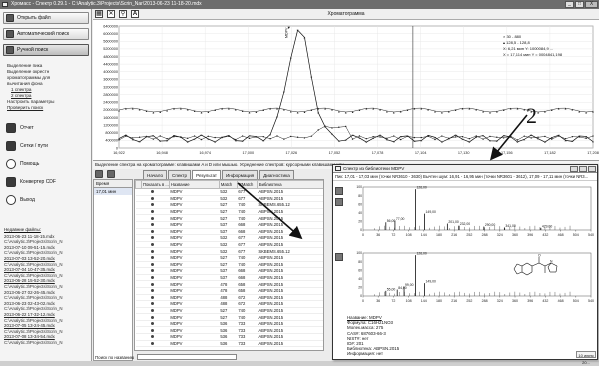 Image resolution: width=599 pixels, height=366 pixels. I want to click on col-match: Match, so click(228, 184).